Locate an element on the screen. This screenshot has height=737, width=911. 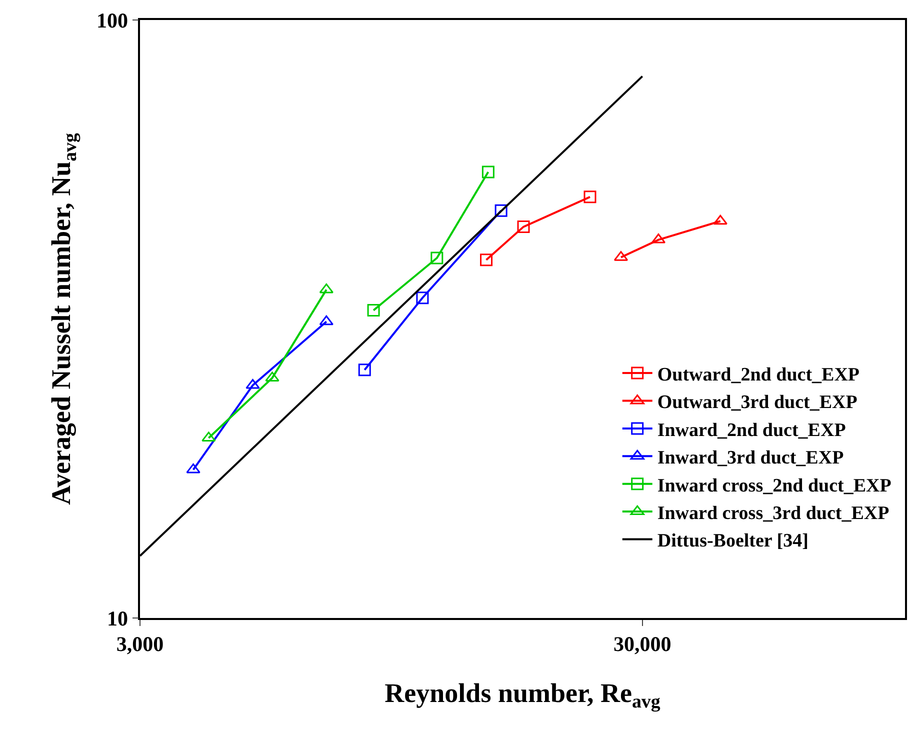
legend-label: Inward_3rd duct_EXP is located at coordinates (750, 458).